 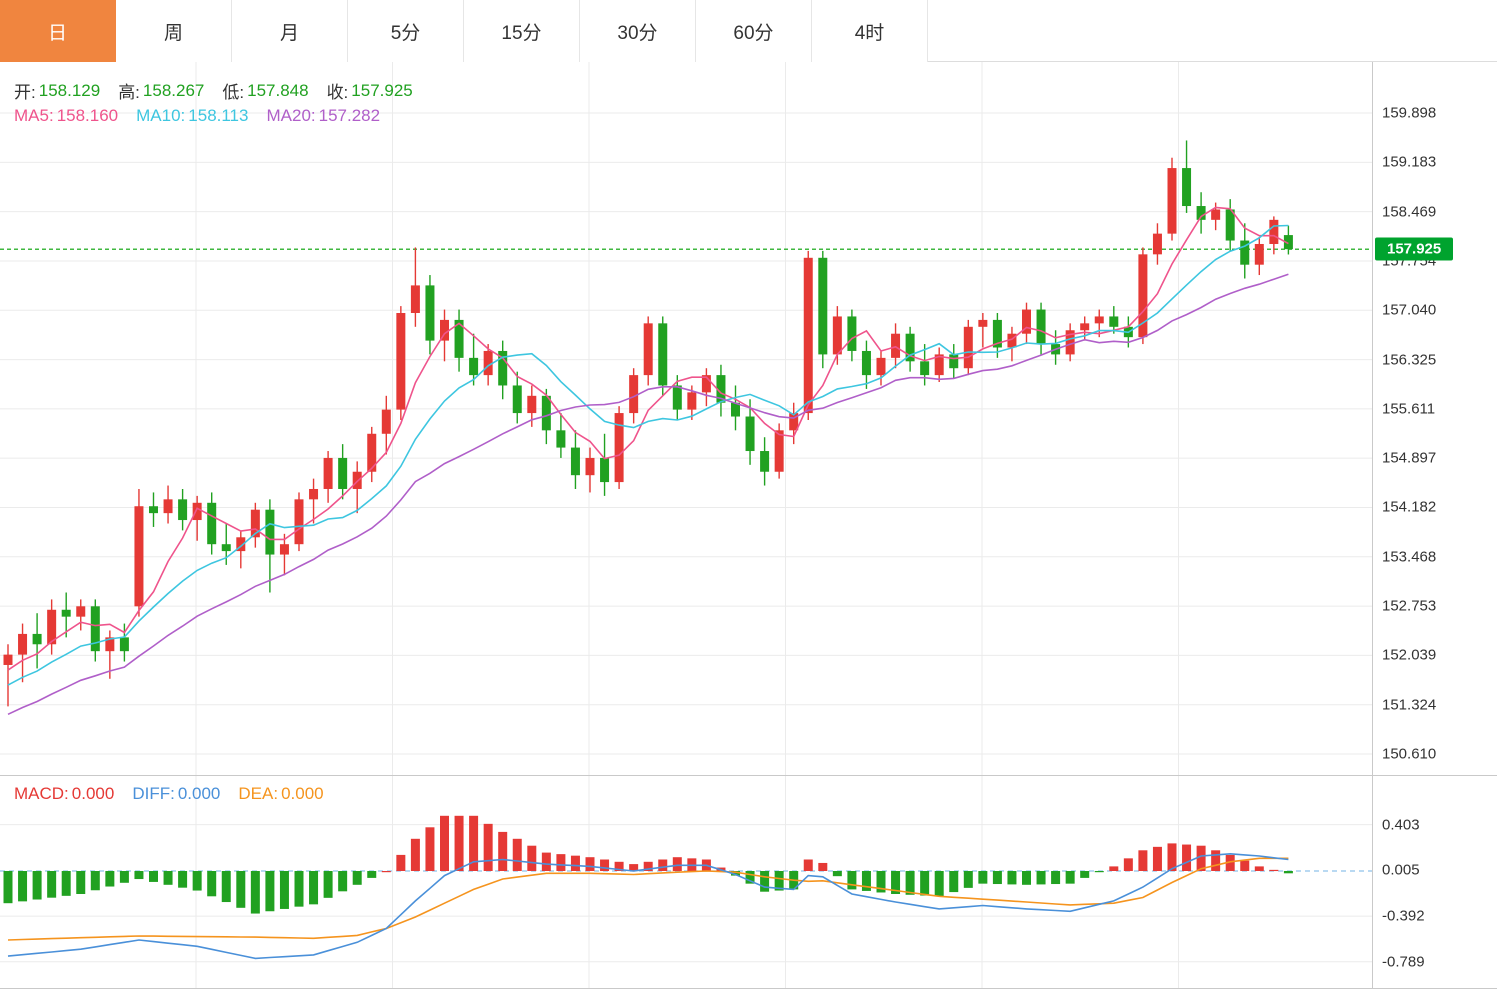 What do you see at coordinates (754, 31) in the screenshot?
I see `tab-60分: 60分` at bounding box center [754, 31].